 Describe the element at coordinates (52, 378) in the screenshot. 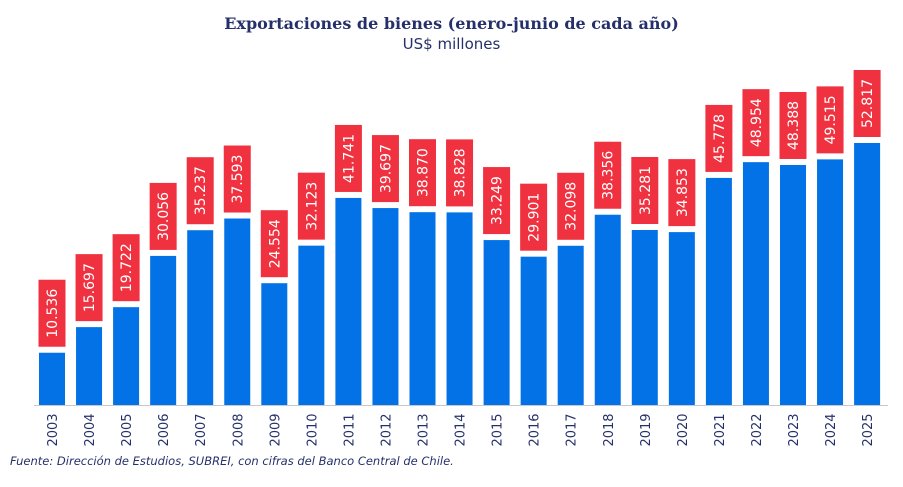

I see `bar-2003` at that location.